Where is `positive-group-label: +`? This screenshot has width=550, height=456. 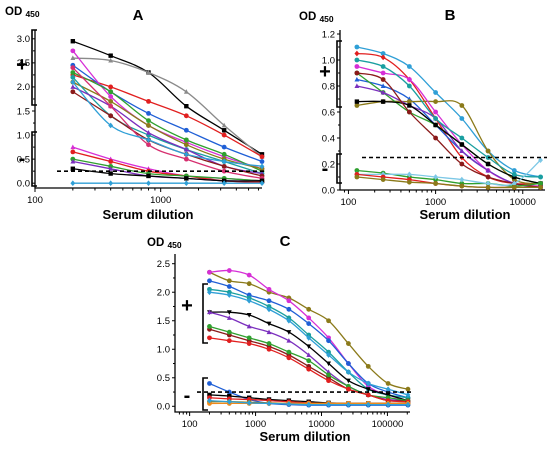 positive-group-label: + is located at coordinates (187, 306).